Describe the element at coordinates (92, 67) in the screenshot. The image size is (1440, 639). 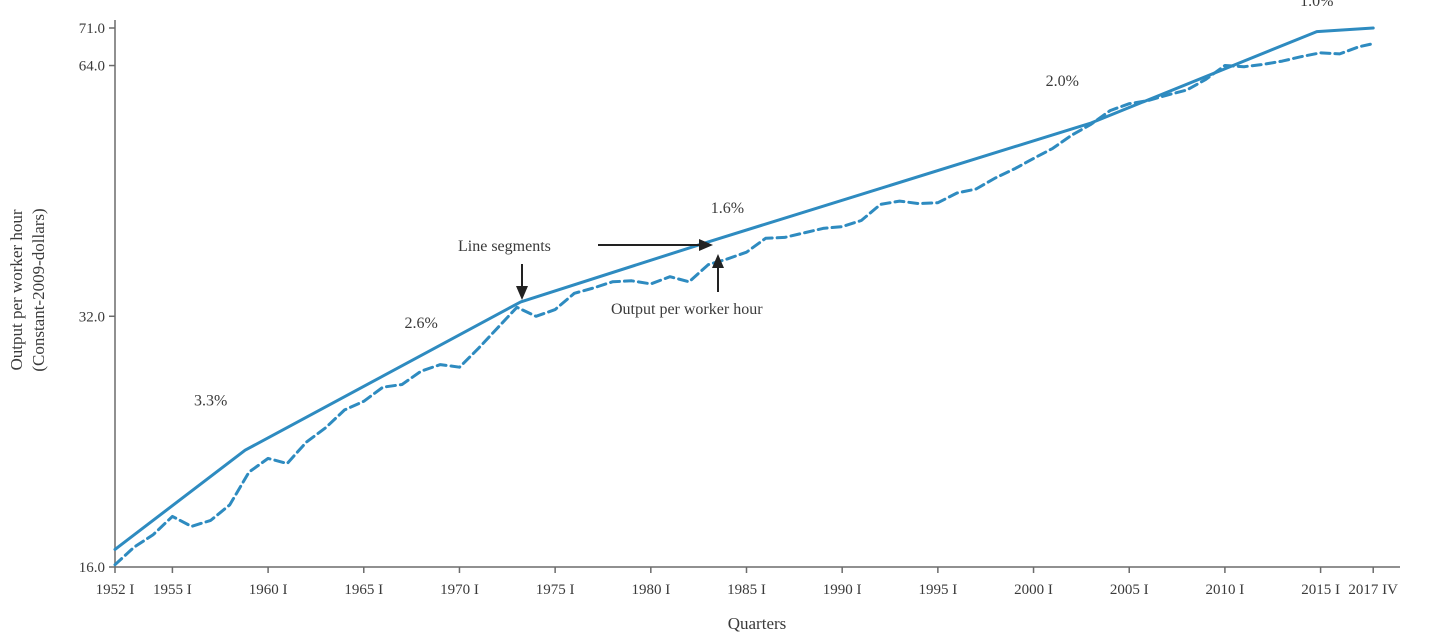
I see `y-tick-label: 64.0` at that location.